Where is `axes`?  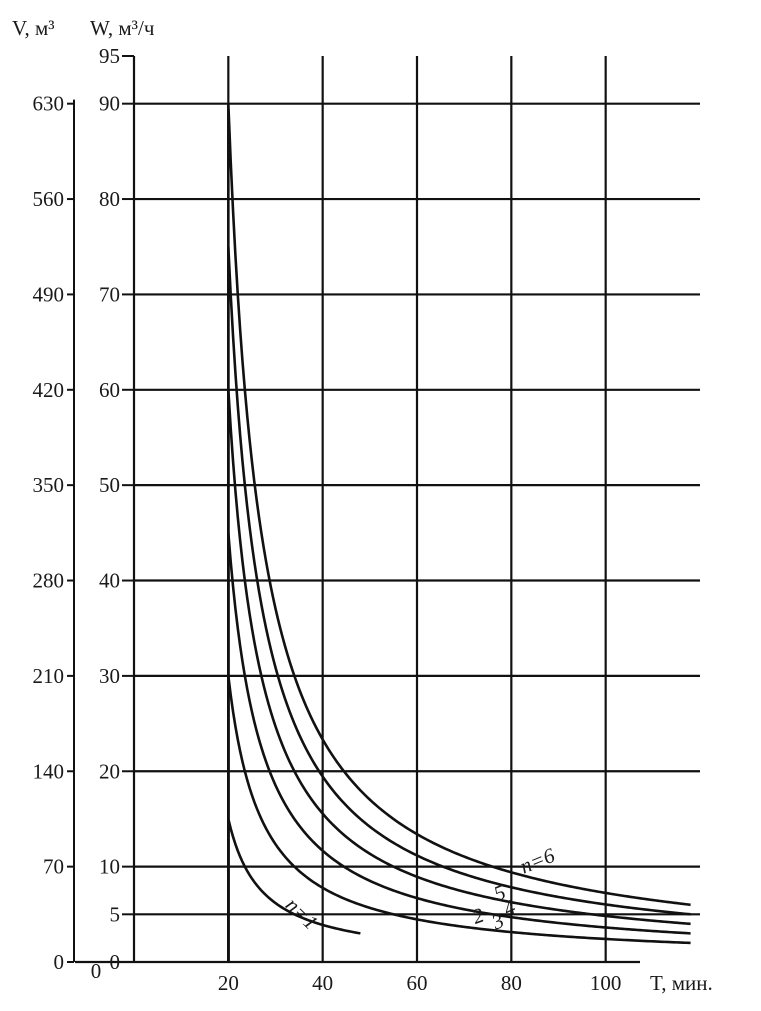
axes is located at coordinates (100, 509).